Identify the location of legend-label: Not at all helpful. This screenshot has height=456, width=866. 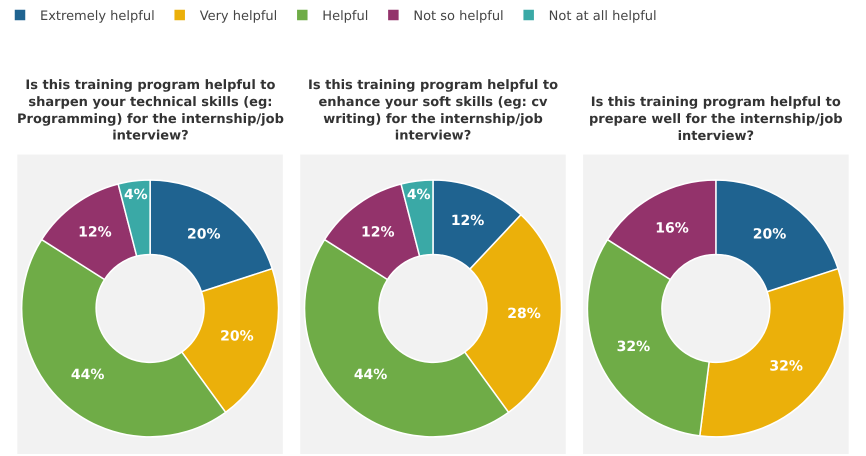
(602, 16).